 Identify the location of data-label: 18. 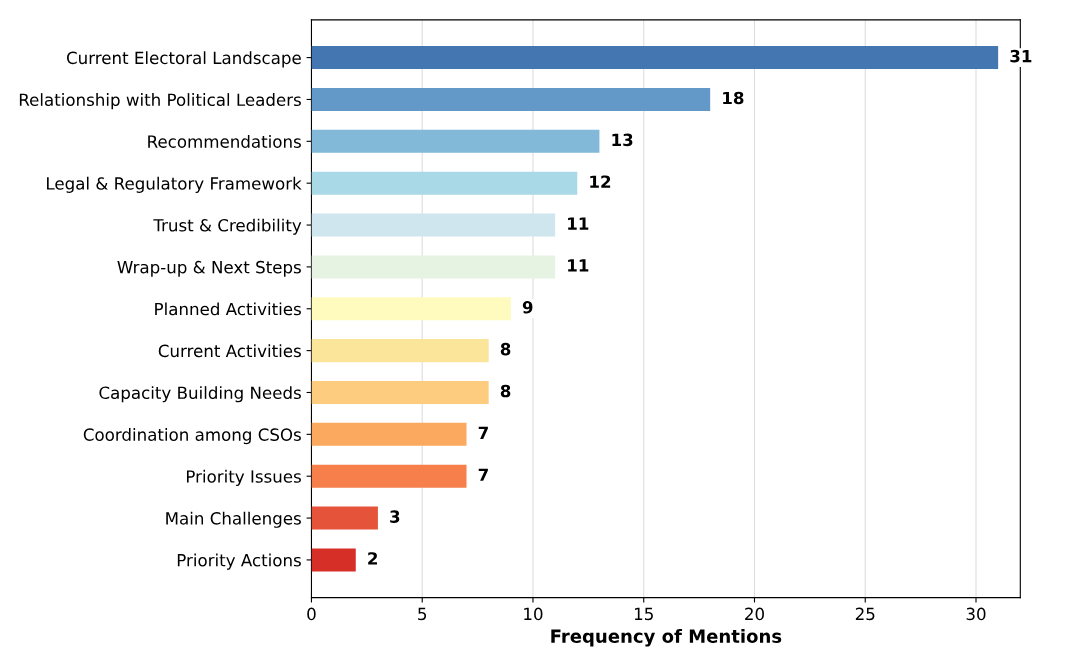
(733, 98).